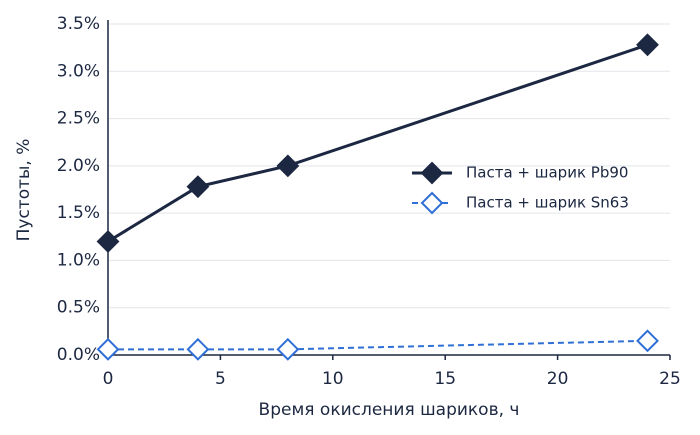  I want to click on y-tick-label: 0.0%, so click(78, 355).